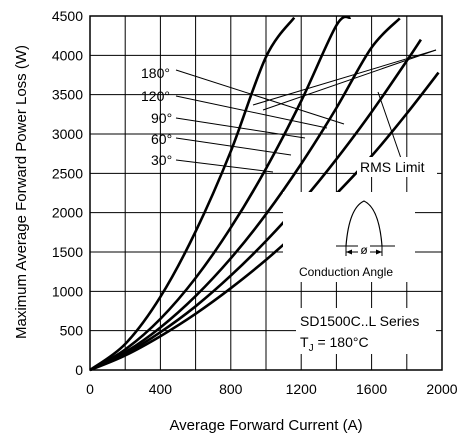 This screenshot has height=439, width=468. I want to click on y-tick-label: 3000, so click(67, 134).